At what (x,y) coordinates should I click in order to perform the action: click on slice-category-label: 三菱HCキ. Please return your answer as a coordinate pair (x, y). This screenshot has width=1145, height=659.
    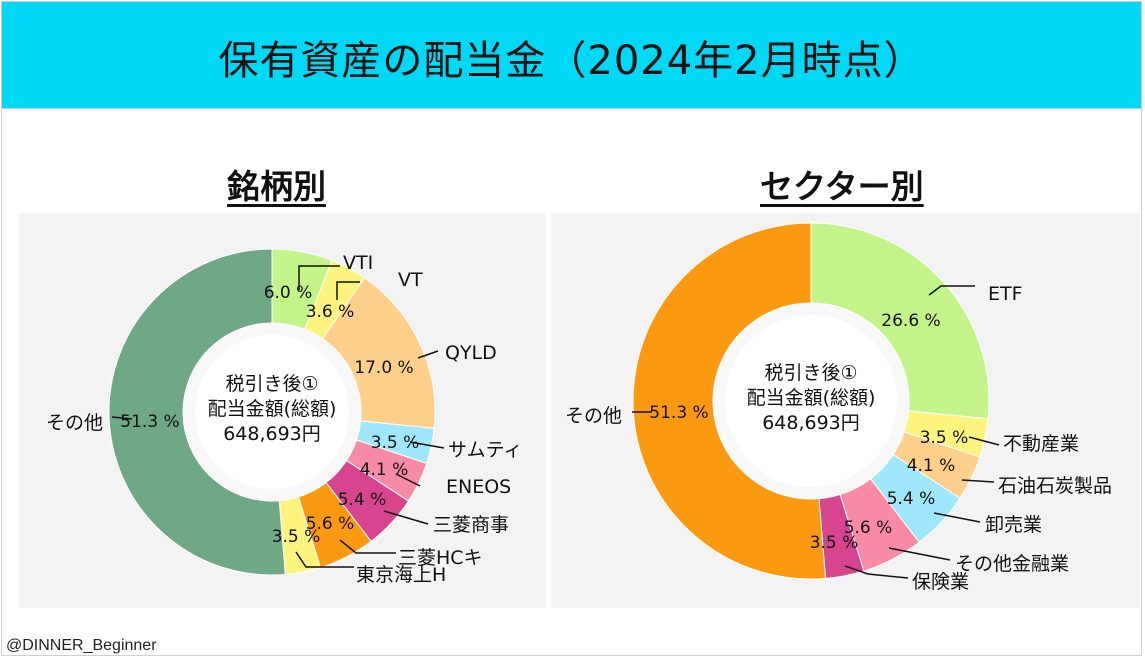
    Looking at the image, I should click on (440, 558).